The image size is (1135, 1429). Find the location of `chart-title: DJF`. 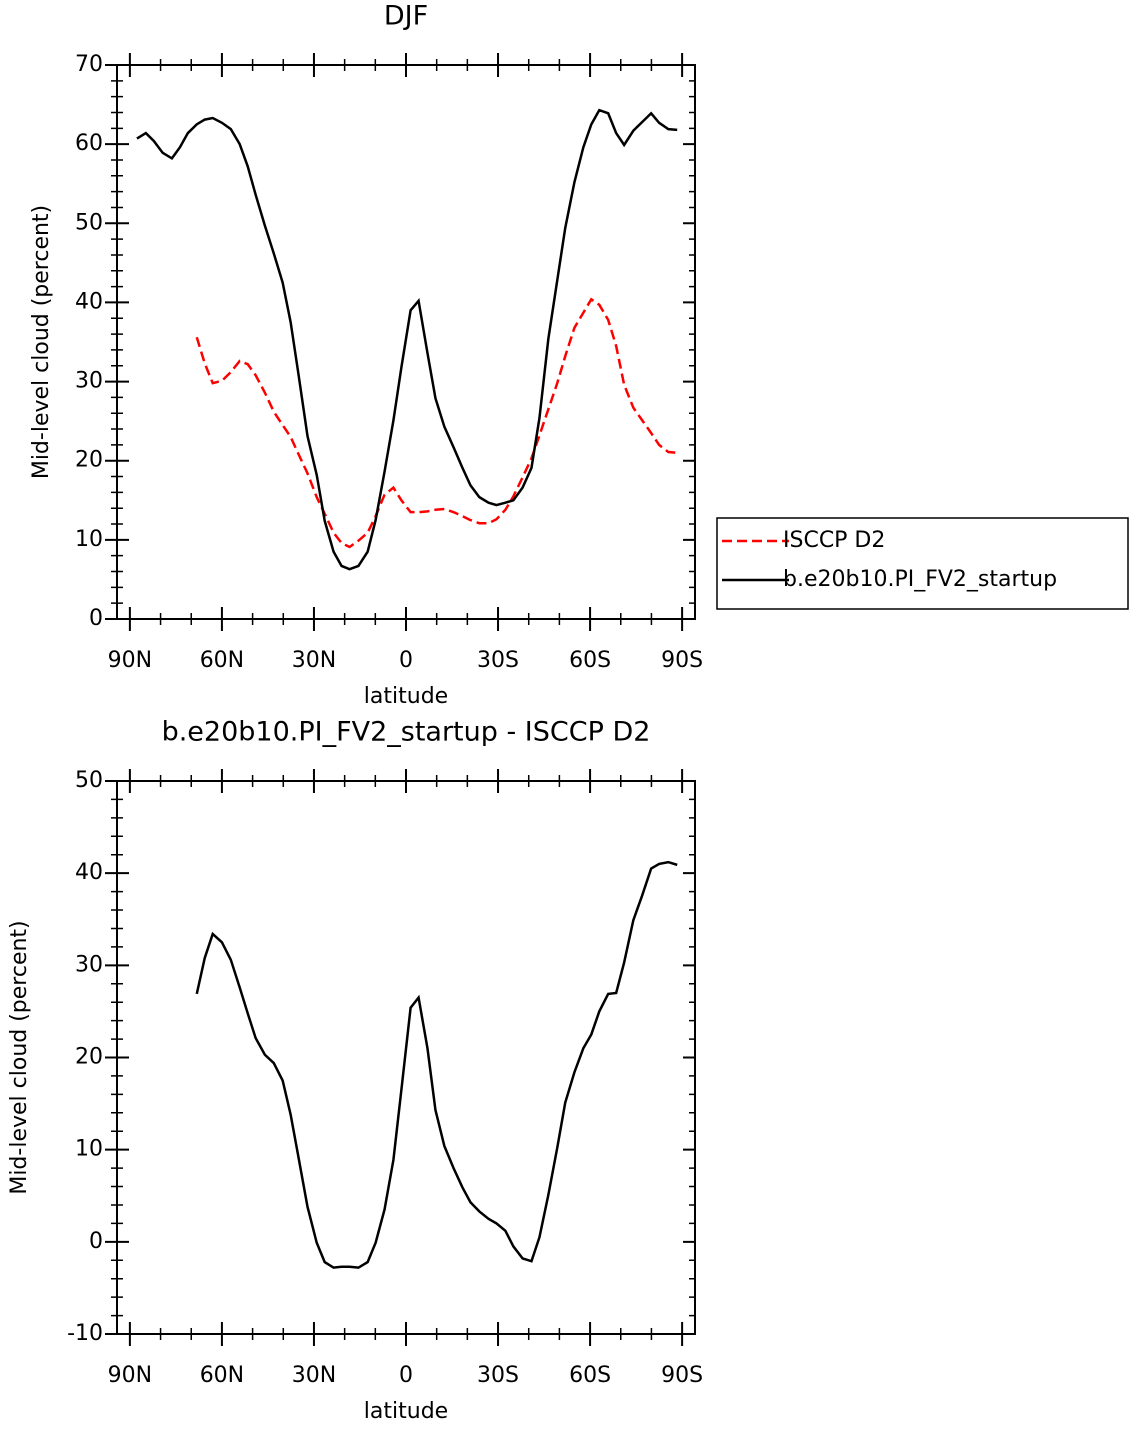

chart-title: DJF is located at coordinates (406, 16).